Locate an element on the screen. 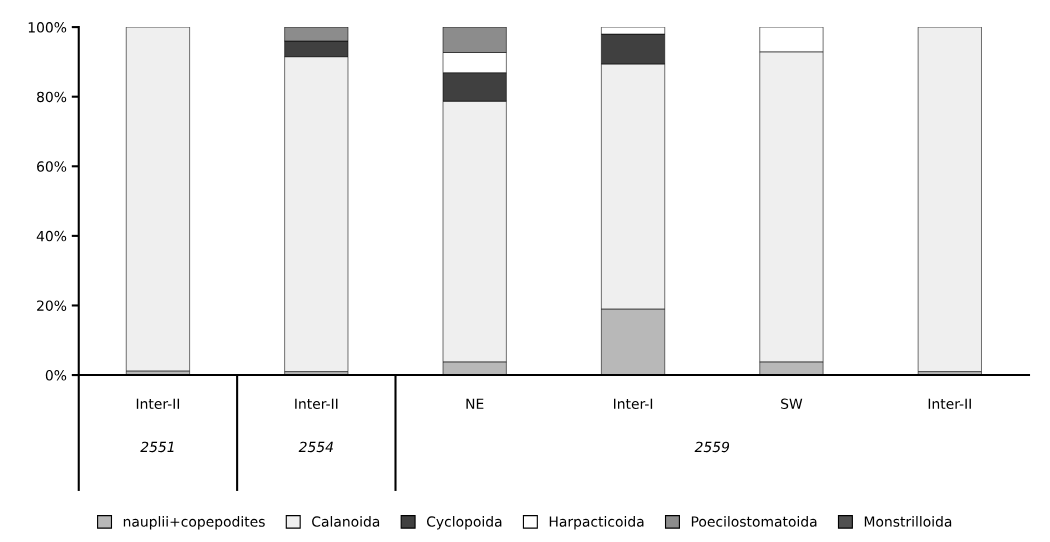  legend-label: Harpacticoida is located at coordinates (596, 523).